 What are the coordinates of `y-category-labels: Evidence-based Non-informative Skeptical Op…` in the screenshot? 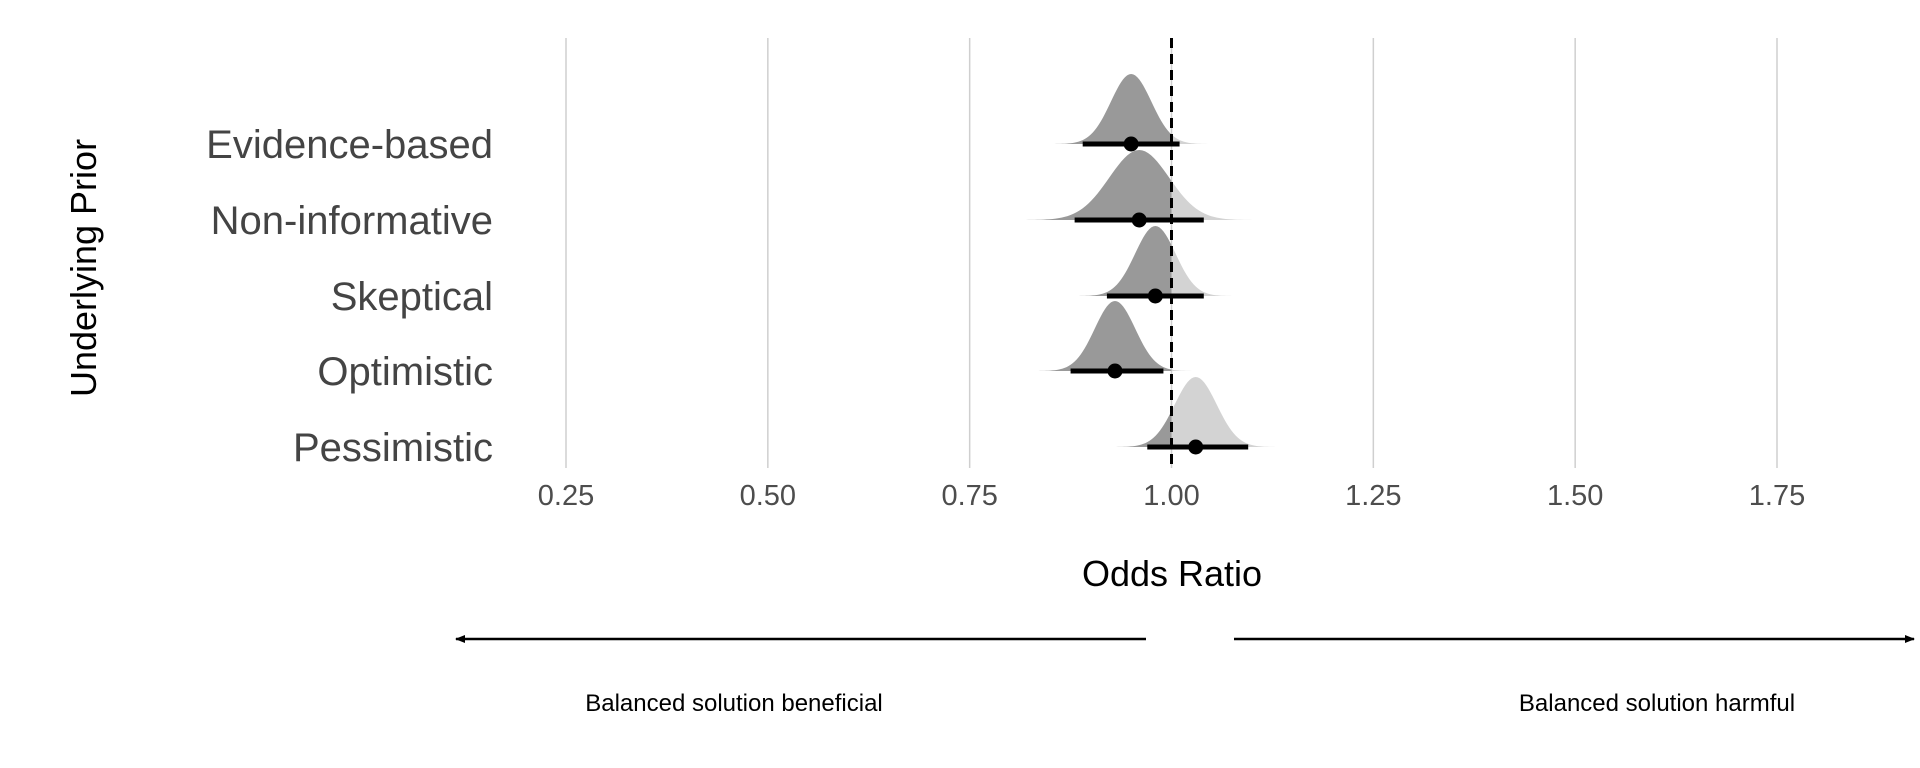 It's located at (349, 296).